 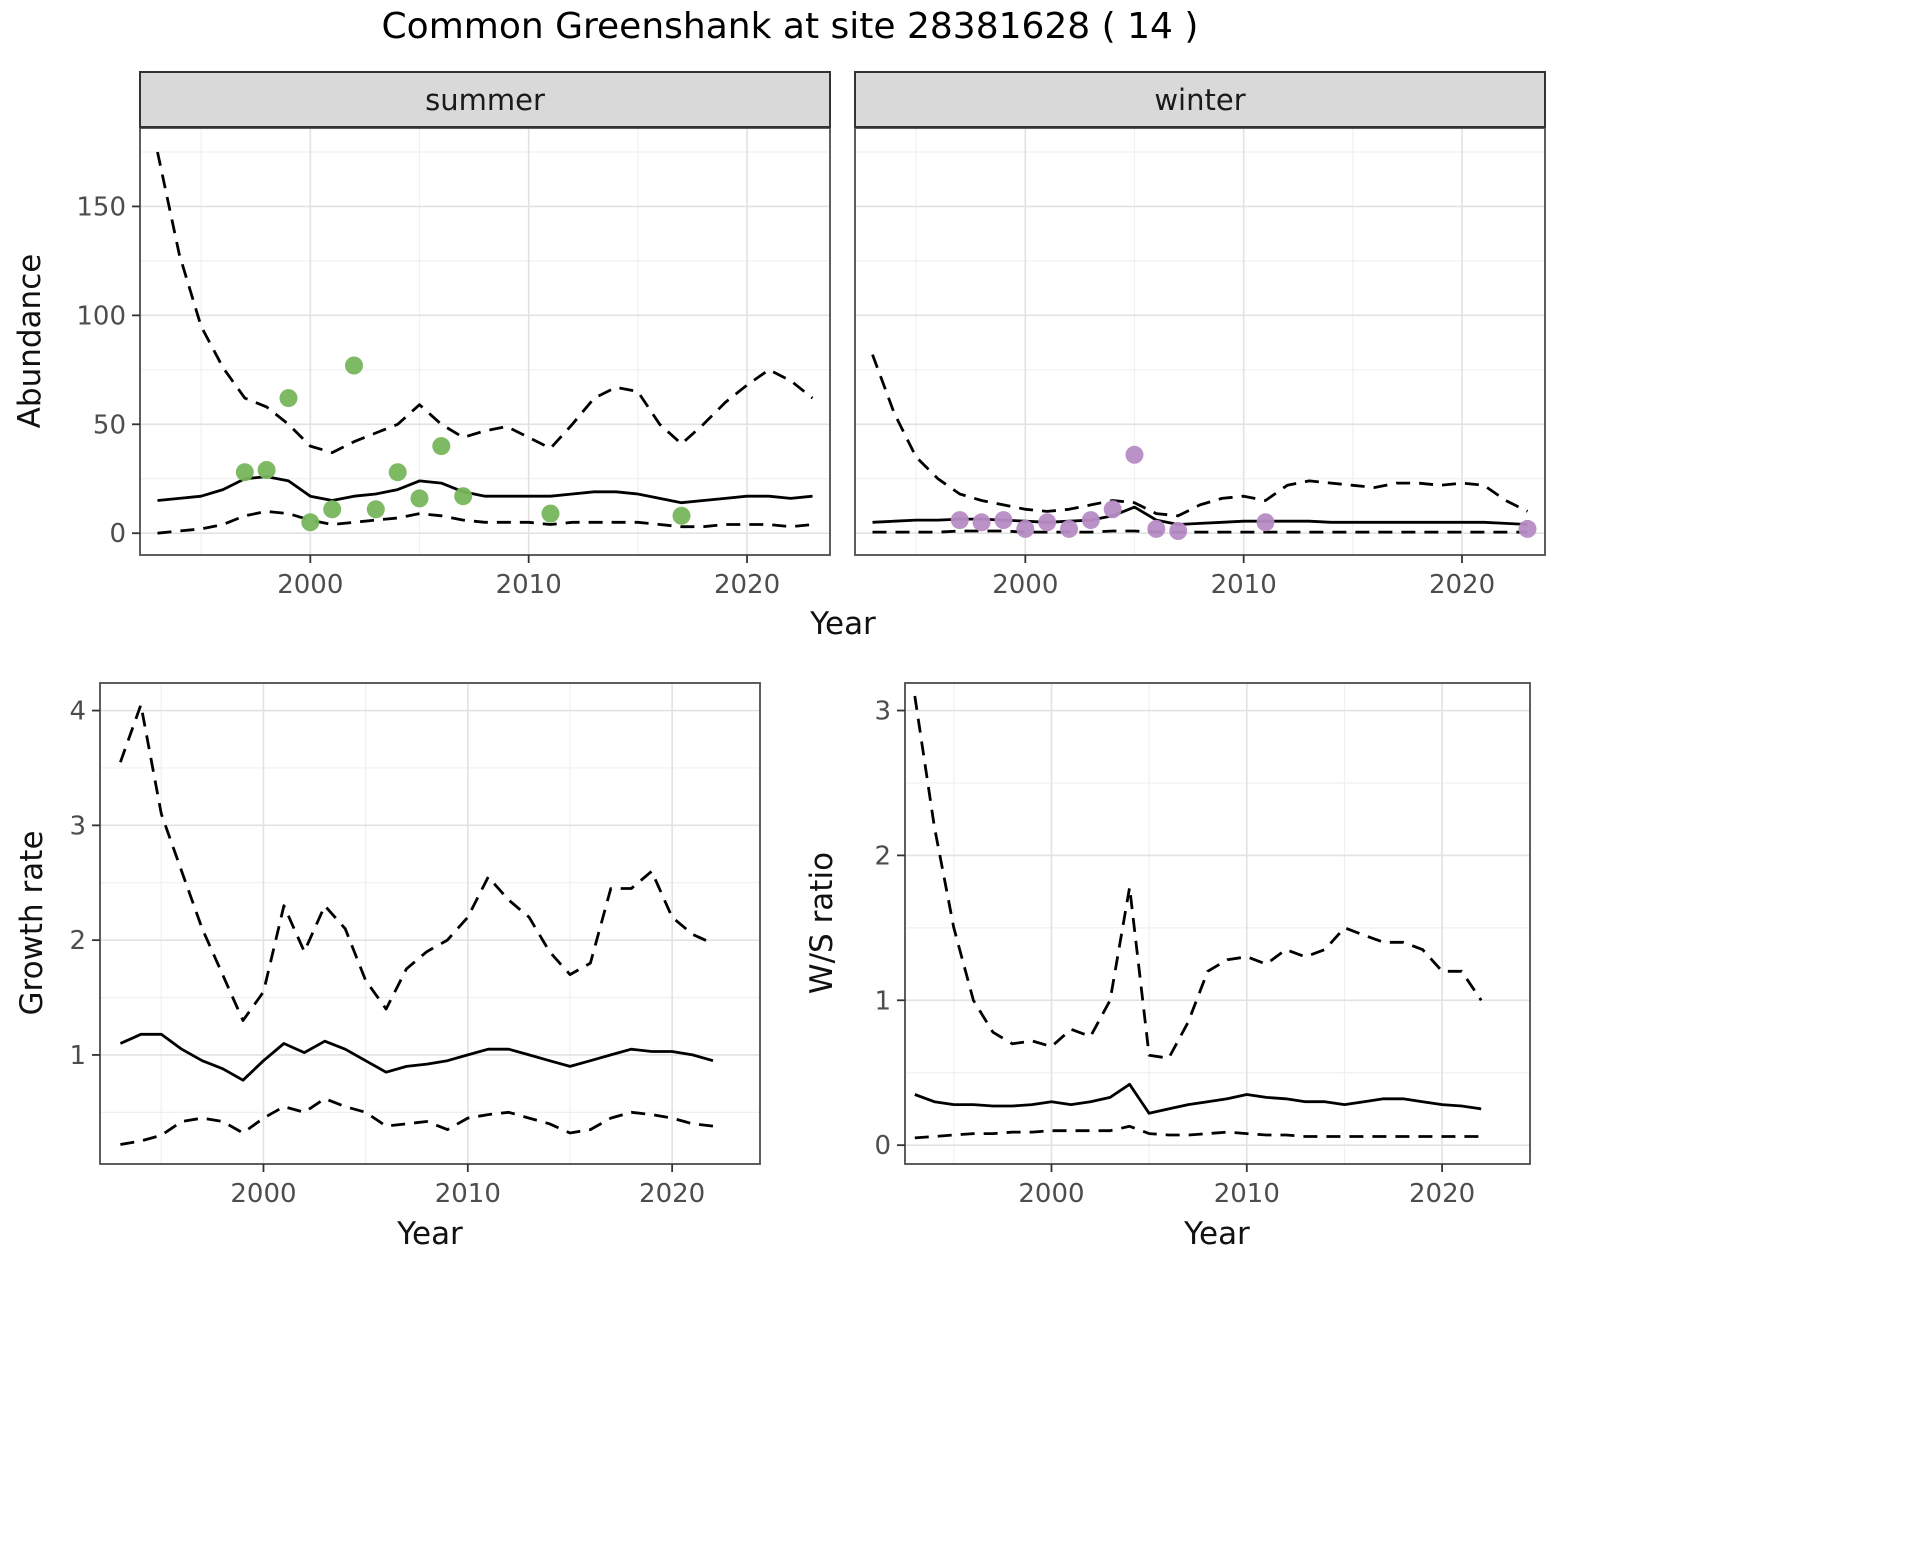 What do you see at coordinates (1198, 877) in the screenshot?
I see `ws-ratio-upper-ci-line` at bounding box center [1198, 877].